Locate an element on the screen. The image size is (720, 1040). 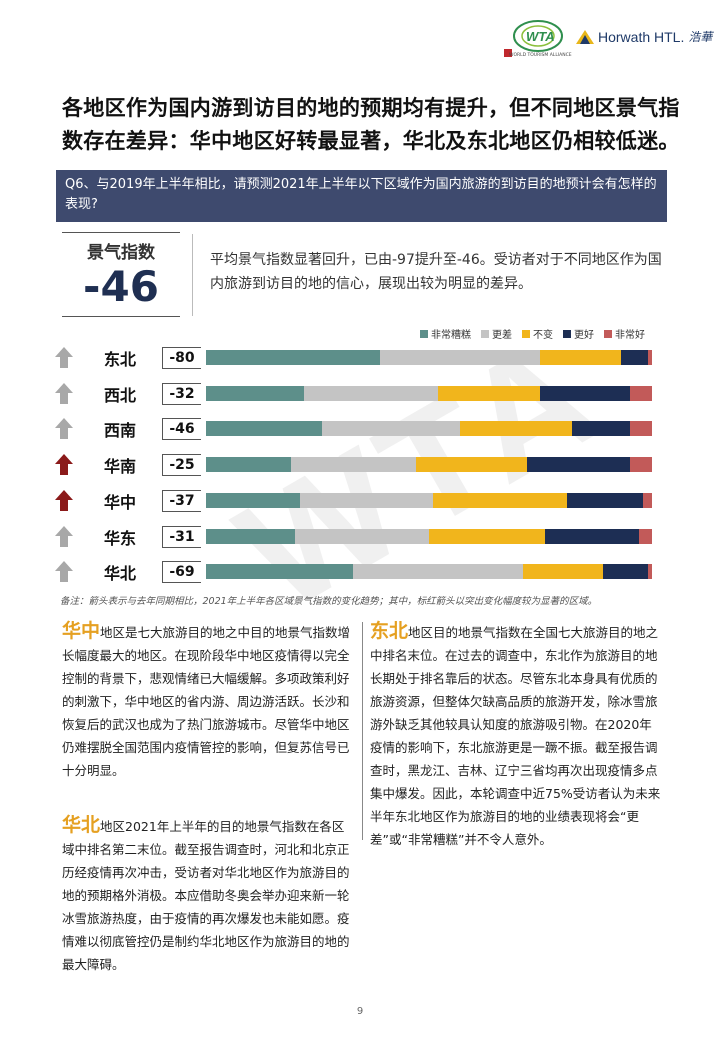
legend-item-same: 不变 is located at coordinates (537, 333).